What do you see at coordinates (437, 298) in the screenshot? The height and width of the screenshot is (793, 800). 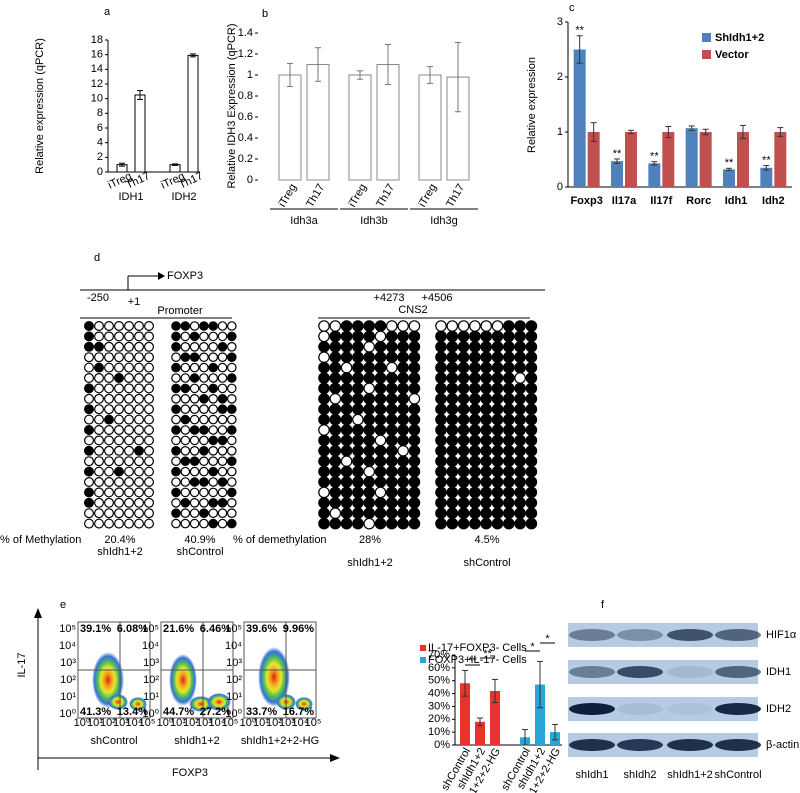 I see `position-label: +4506` at bounding box center [437, 298].